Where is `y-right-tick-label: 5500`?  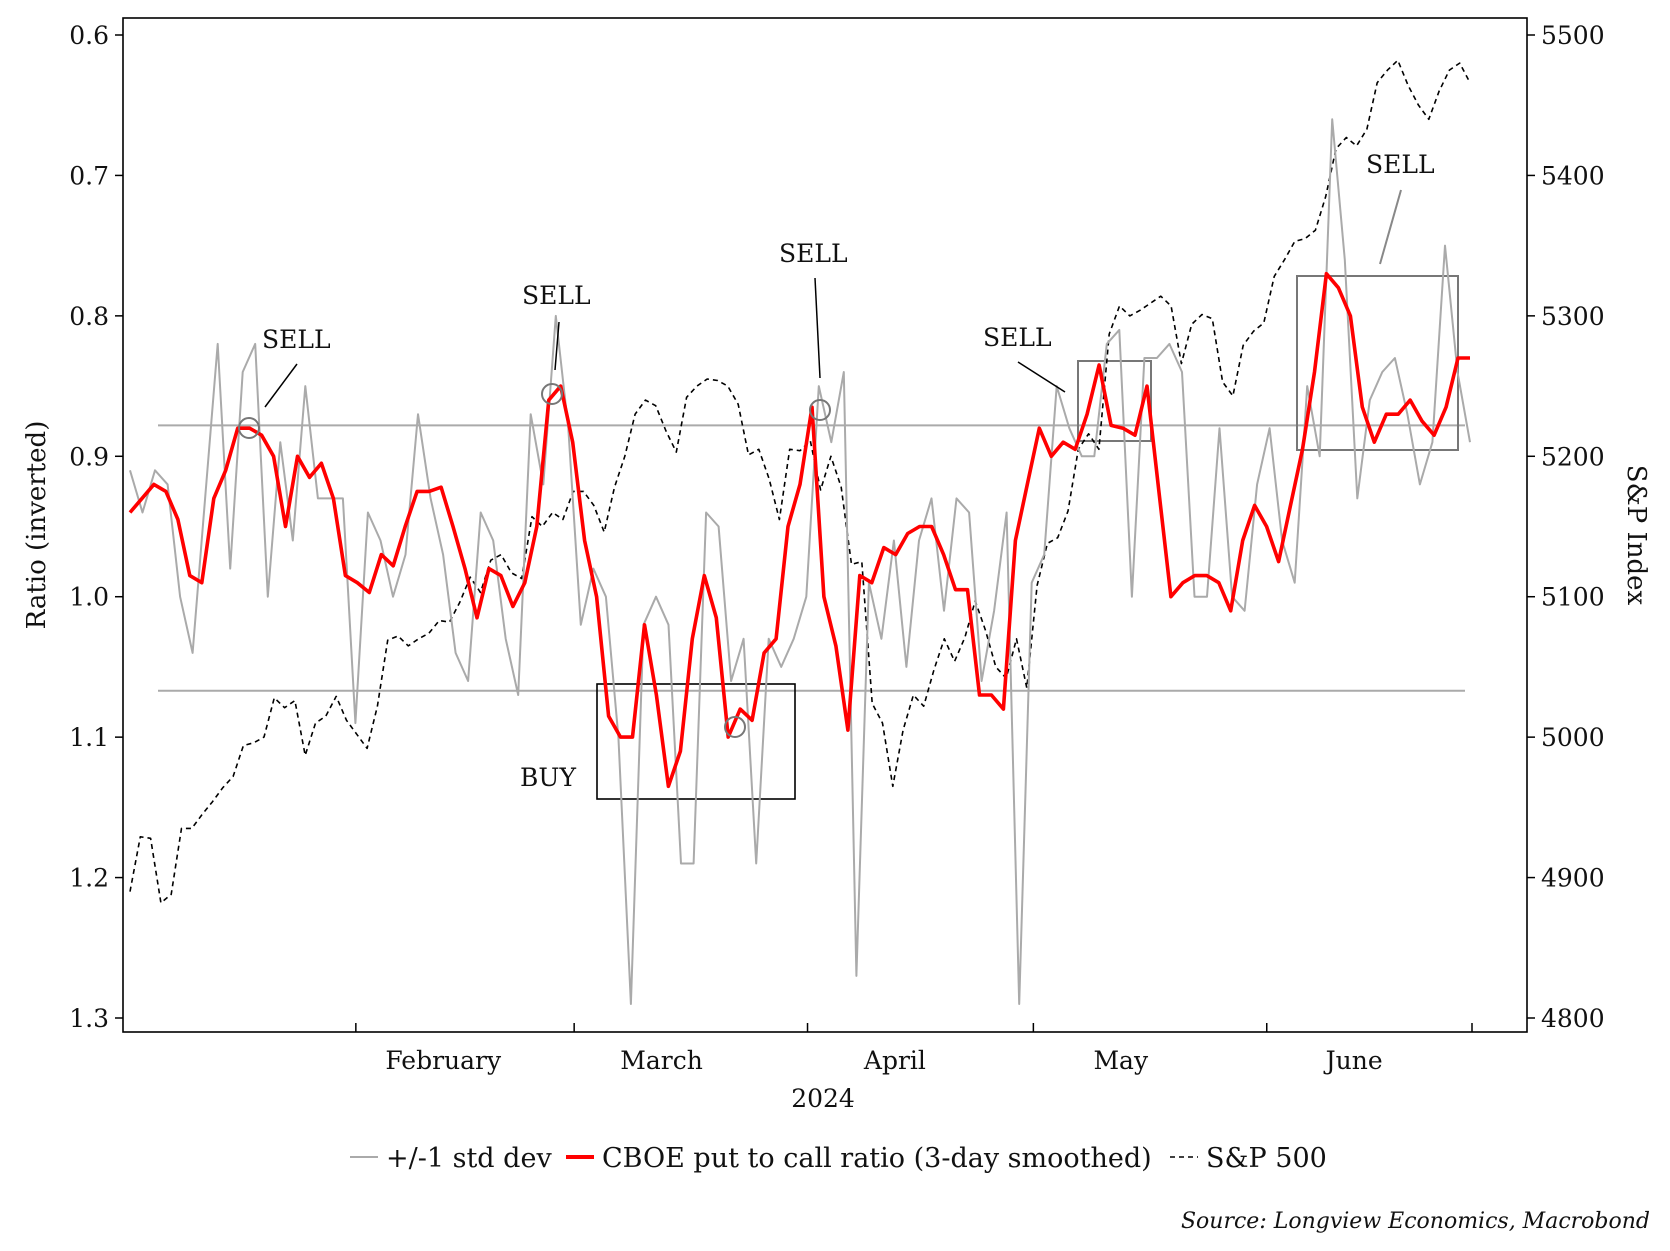 y-right-tick-label: 5500 is located at coordinates (1573, 35).